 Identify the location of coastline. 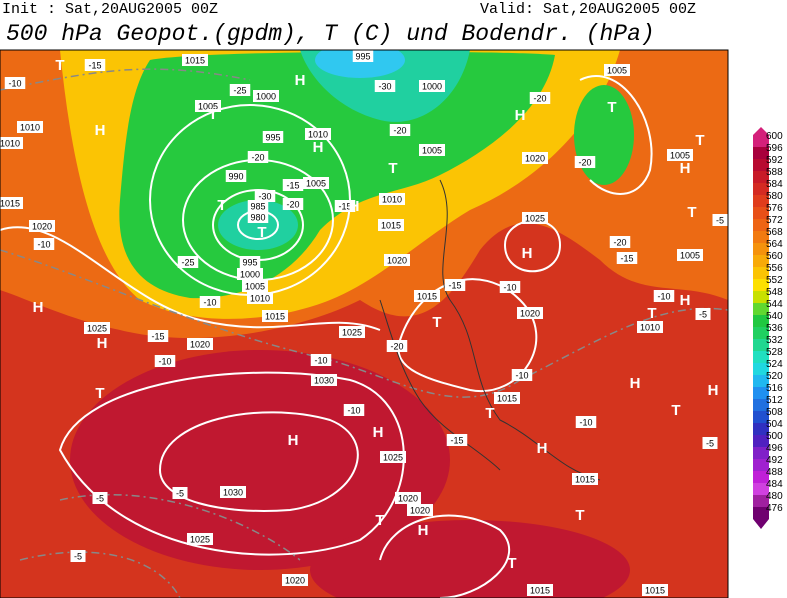
(440, 385).